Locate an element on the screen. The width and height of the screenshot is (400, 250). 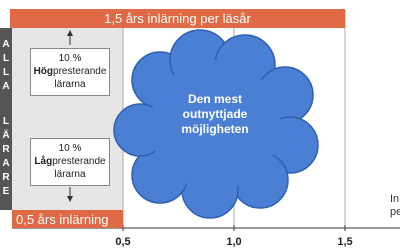
low-box: 10 % Lågpresterande lärarna is located at coordinates (70, 162).